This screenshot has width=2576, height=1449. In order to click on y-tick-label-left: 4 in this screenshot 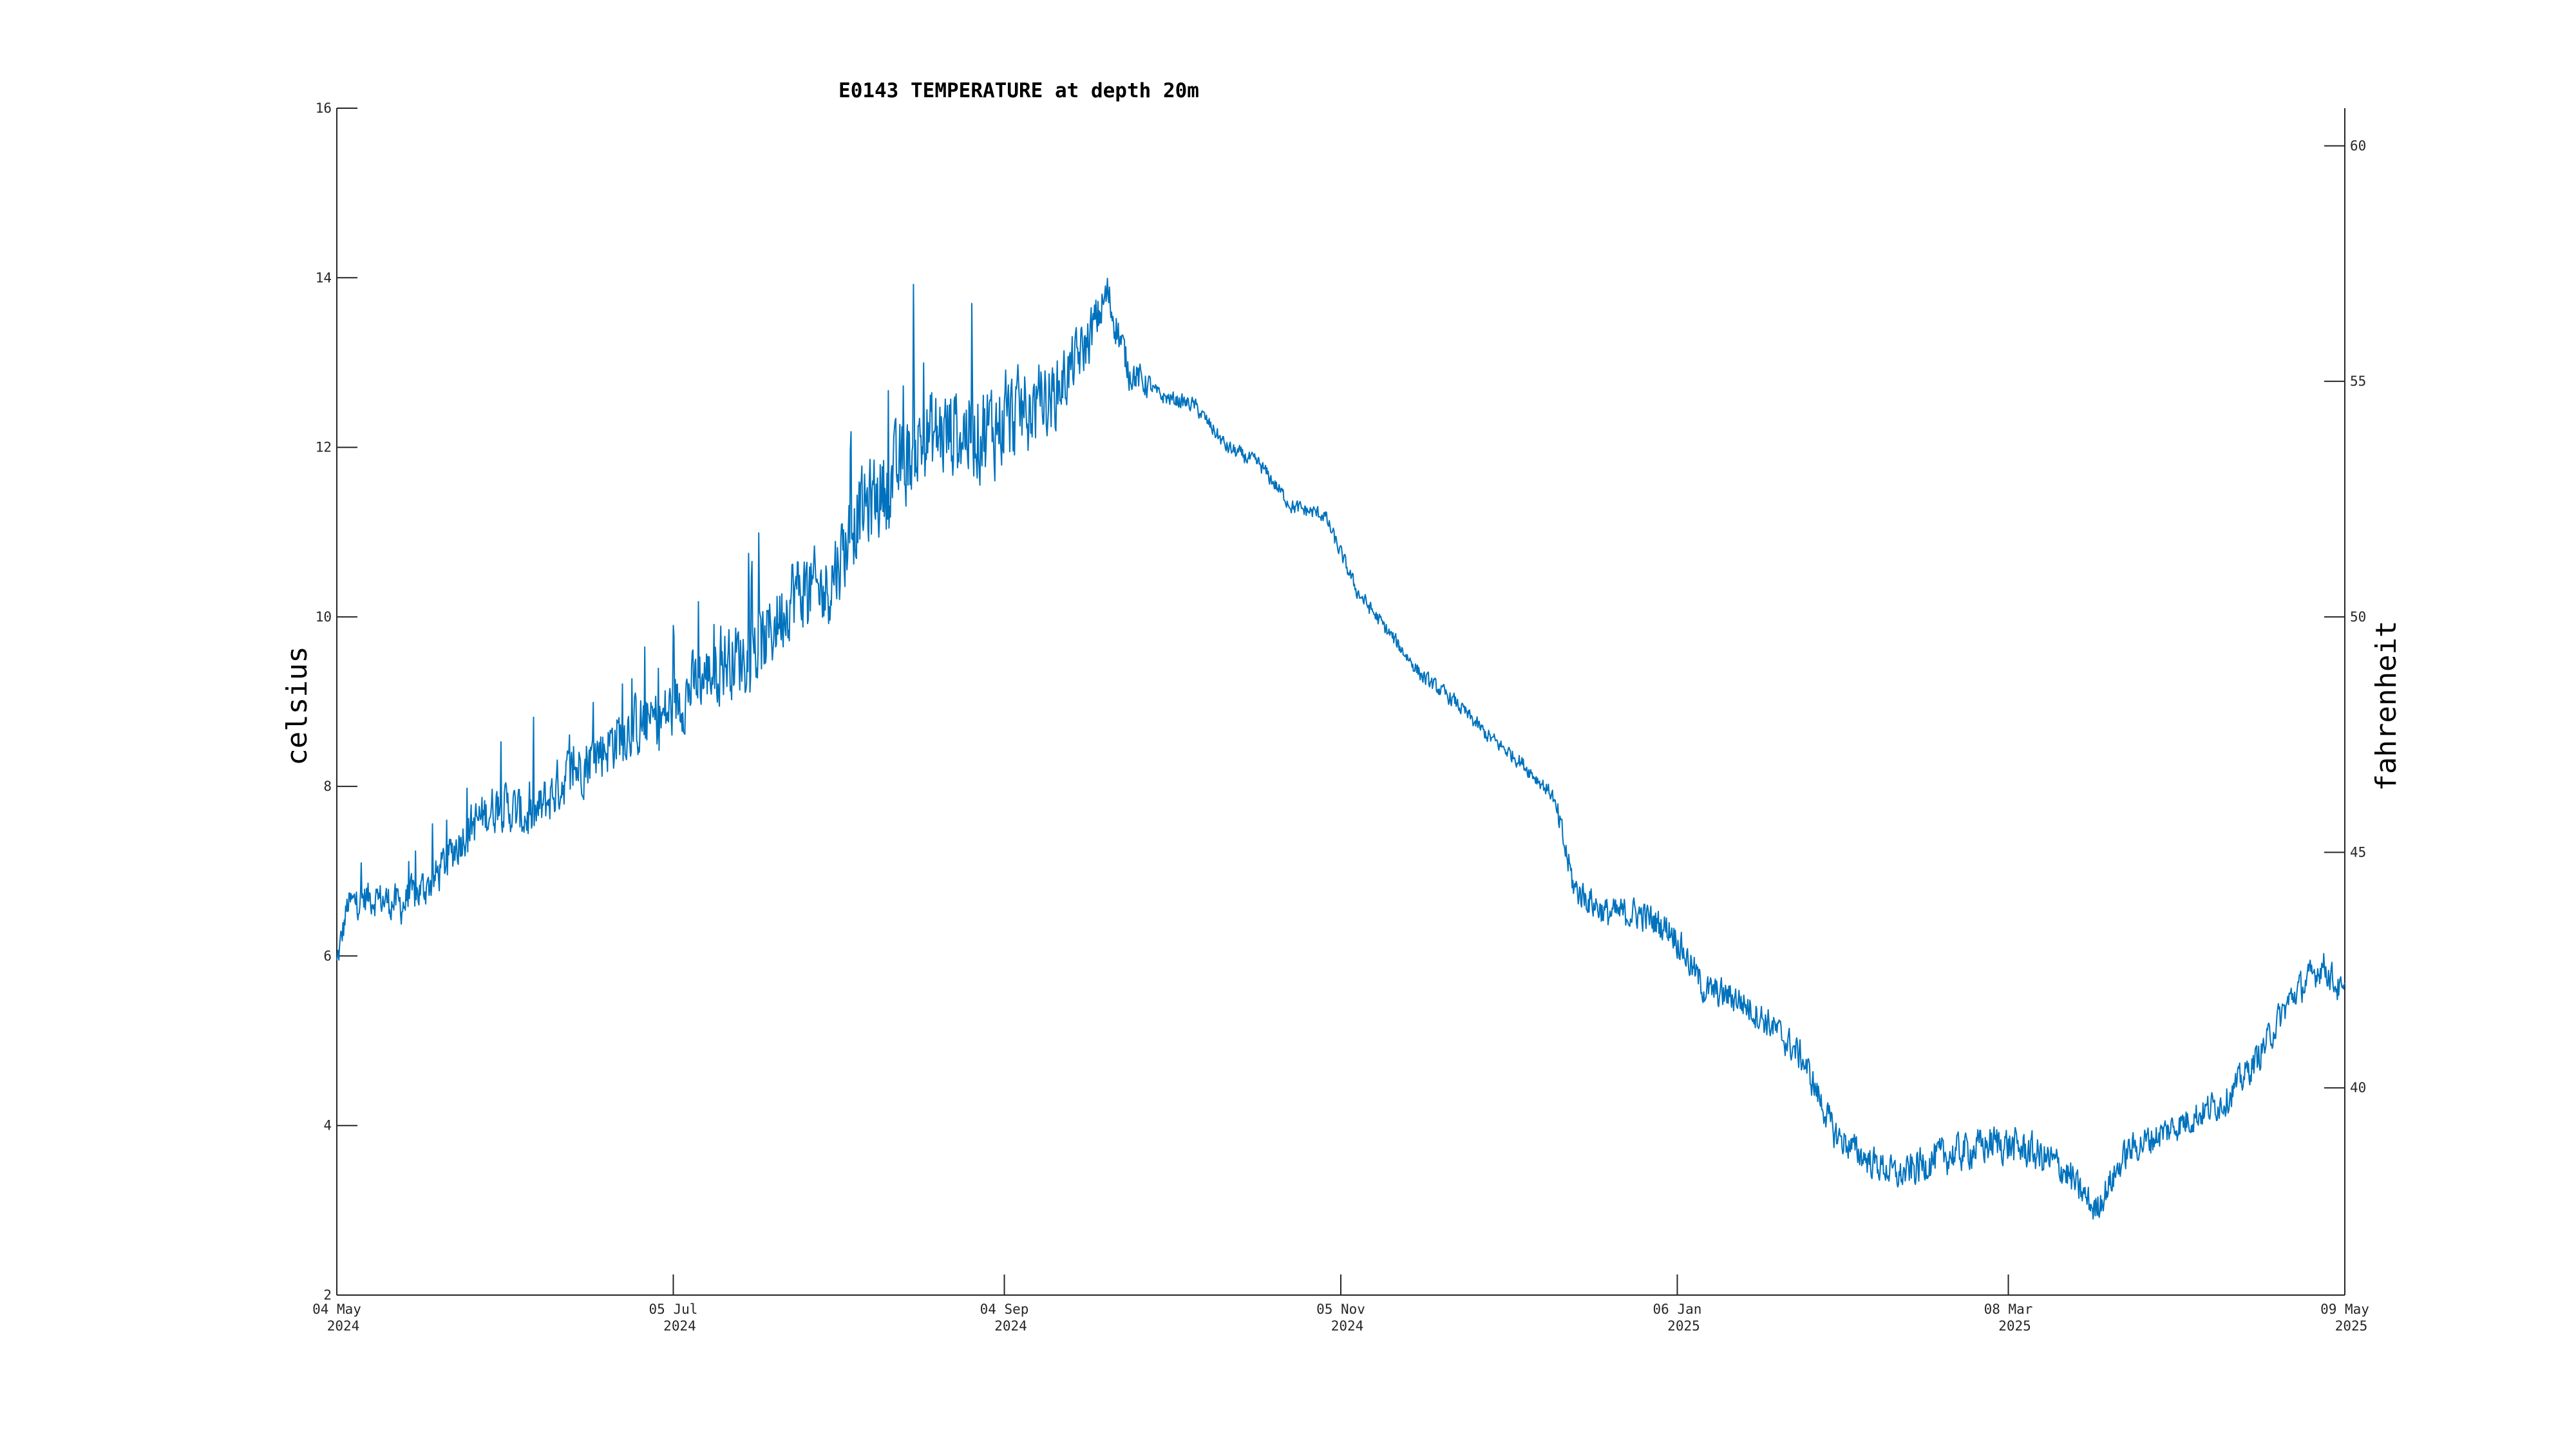, I will do `click(327, 1125)`.